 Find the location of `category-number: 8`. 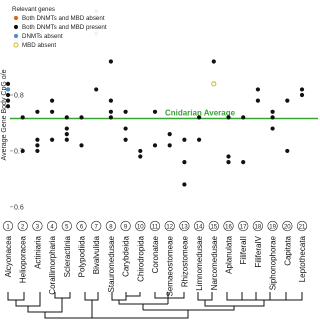

category-number: 8 is located at coordinates (111, 228).